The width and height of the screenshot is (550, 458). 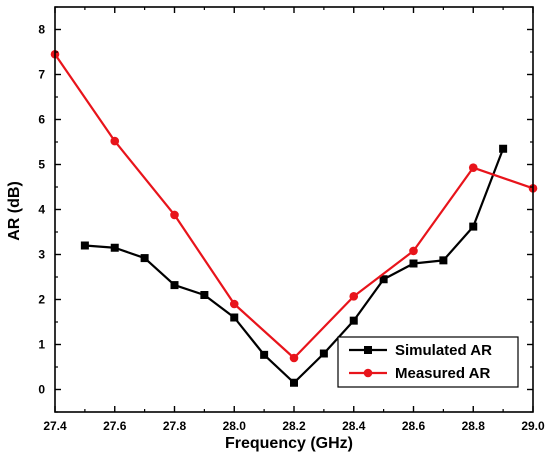 What do you see at coordinates (41, 210) in the screenshot?
I see `y-tick-label: 4` at bounding box center [41, 210].